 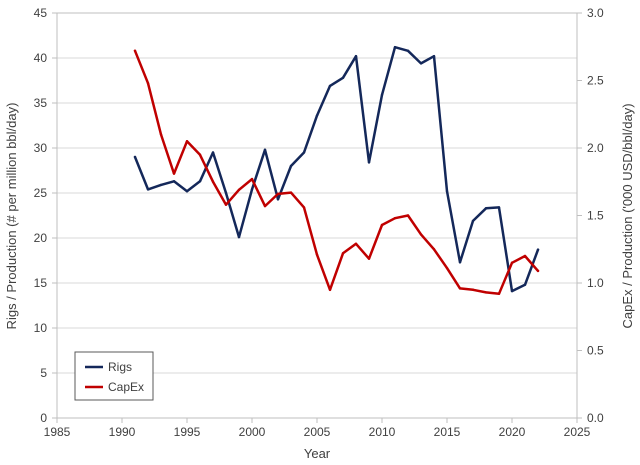 I want to click on legend-capex-label: CapEx, so click(x=126, y=387).